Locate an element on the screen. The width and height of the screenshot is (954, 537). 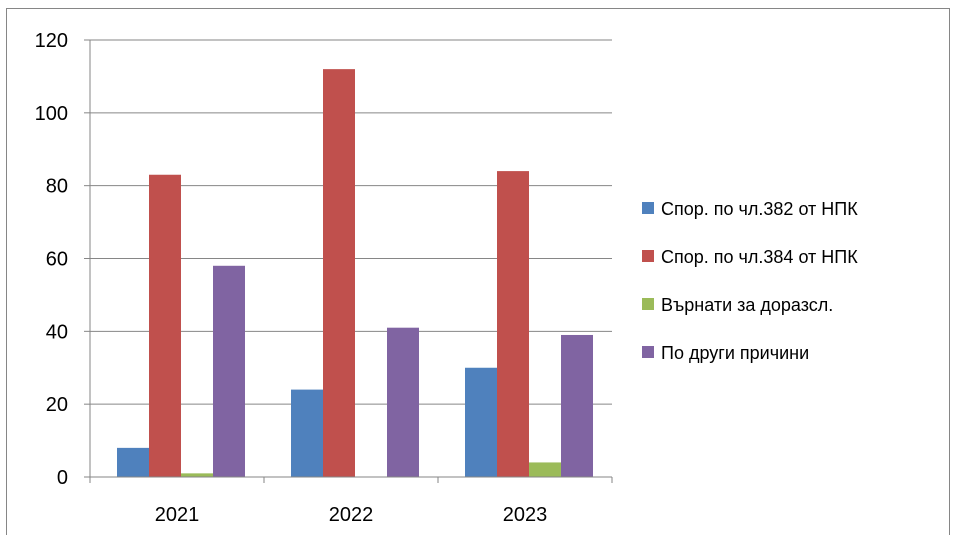
x-tick-labels: 2021 2022 2023 is located at coordinates (351, 515).